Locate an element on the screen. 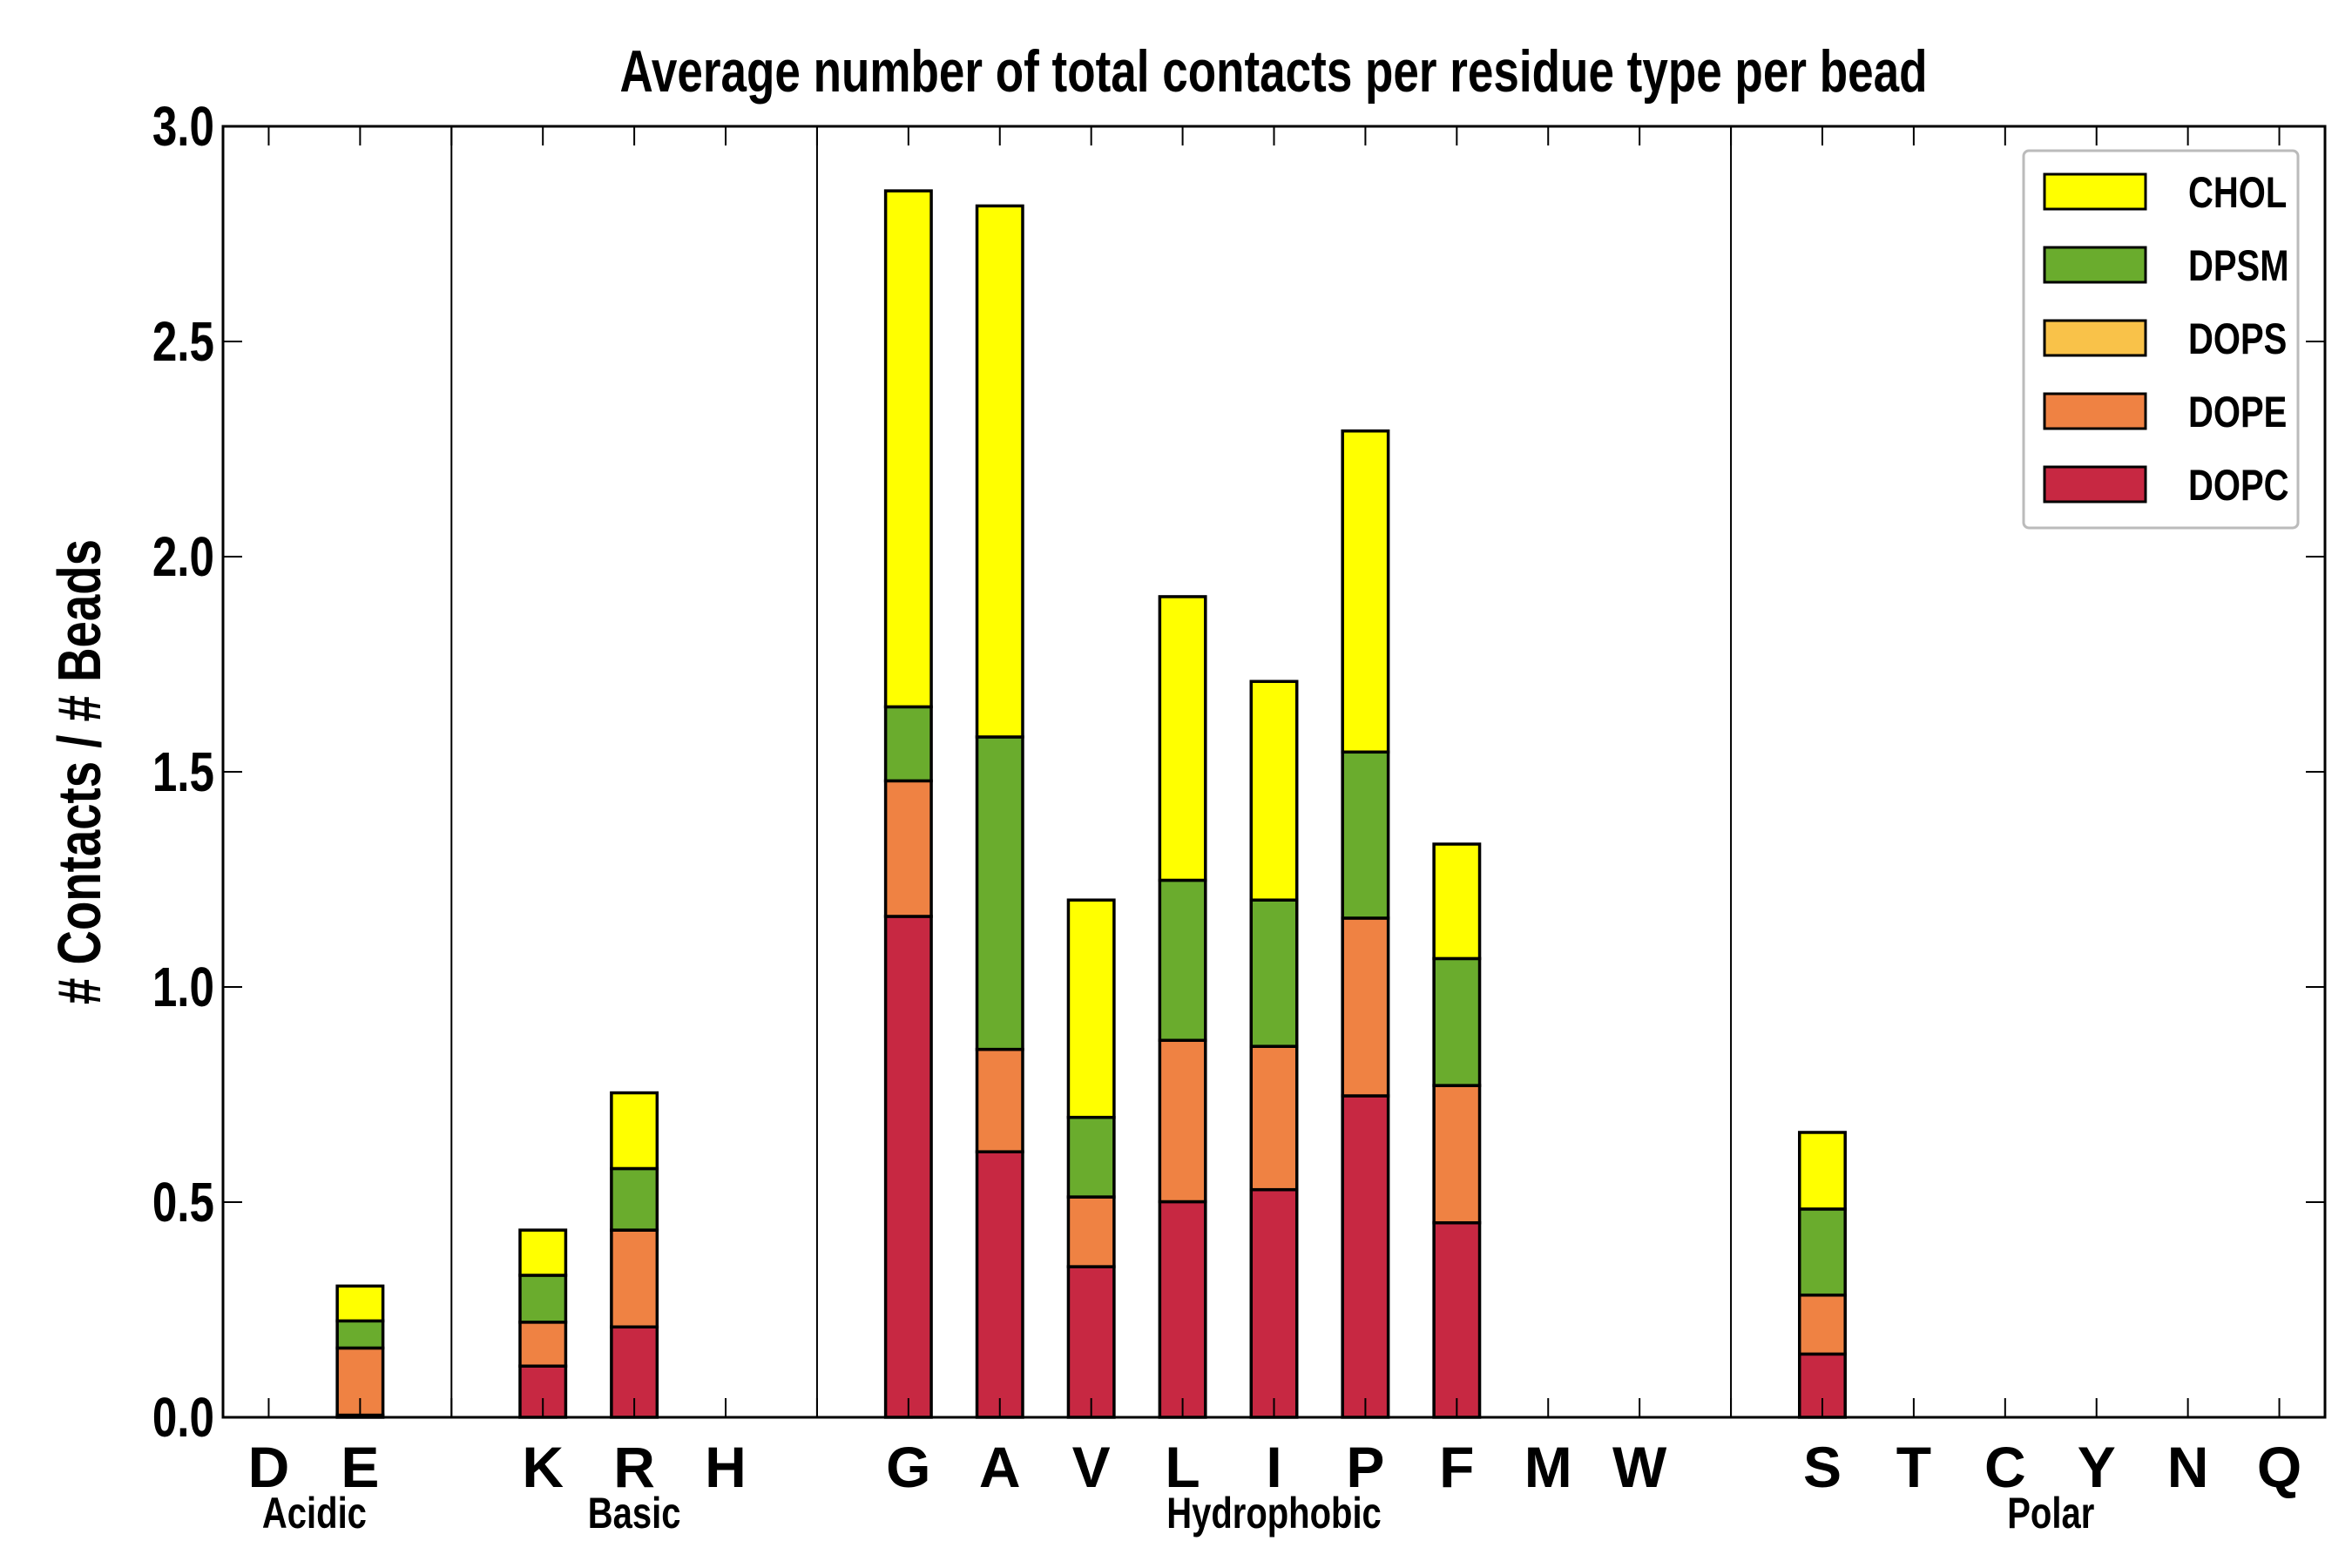 The width and height of the screenshot is (2352, 1568). x-tick-label: T is located at coordinates (1914, 1467).